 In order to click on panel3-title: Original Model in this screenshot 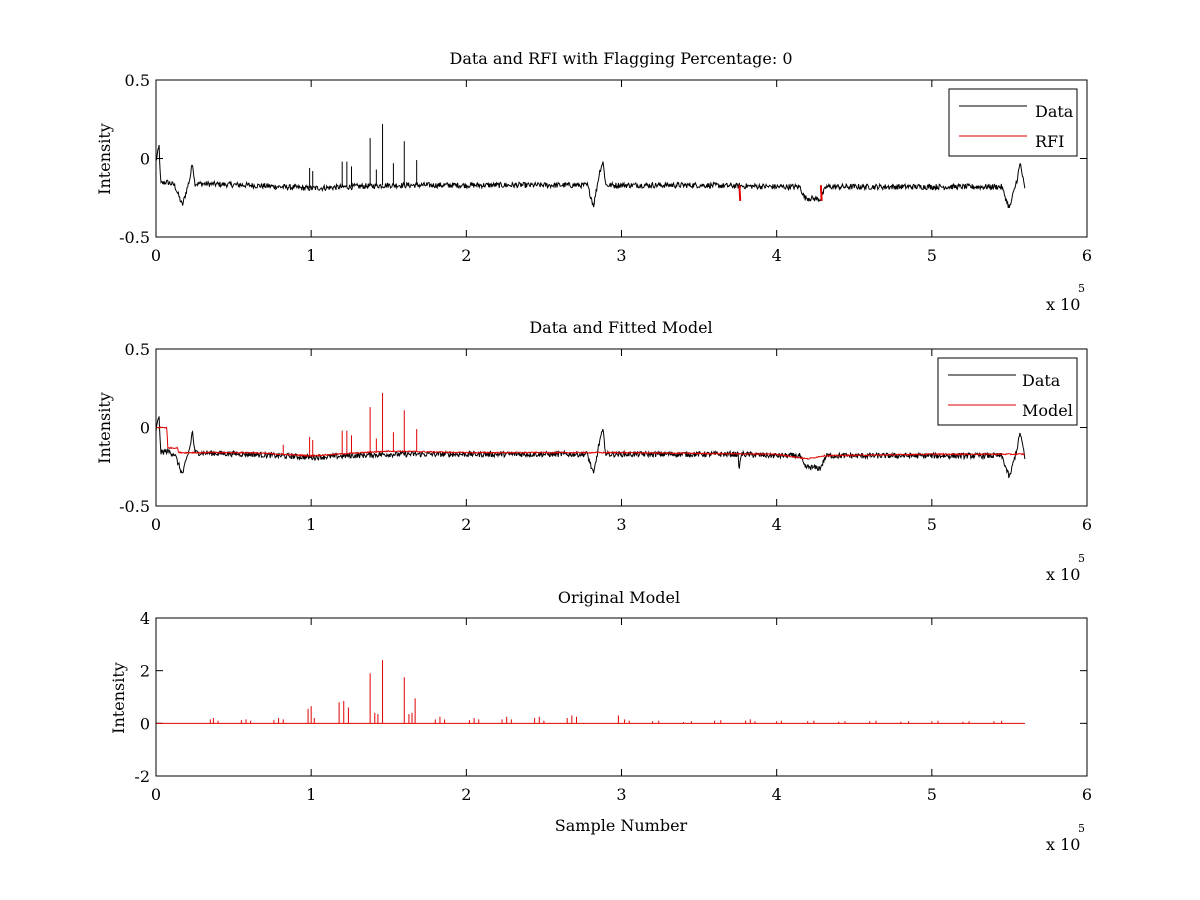, I will do `click(619, 597)`.